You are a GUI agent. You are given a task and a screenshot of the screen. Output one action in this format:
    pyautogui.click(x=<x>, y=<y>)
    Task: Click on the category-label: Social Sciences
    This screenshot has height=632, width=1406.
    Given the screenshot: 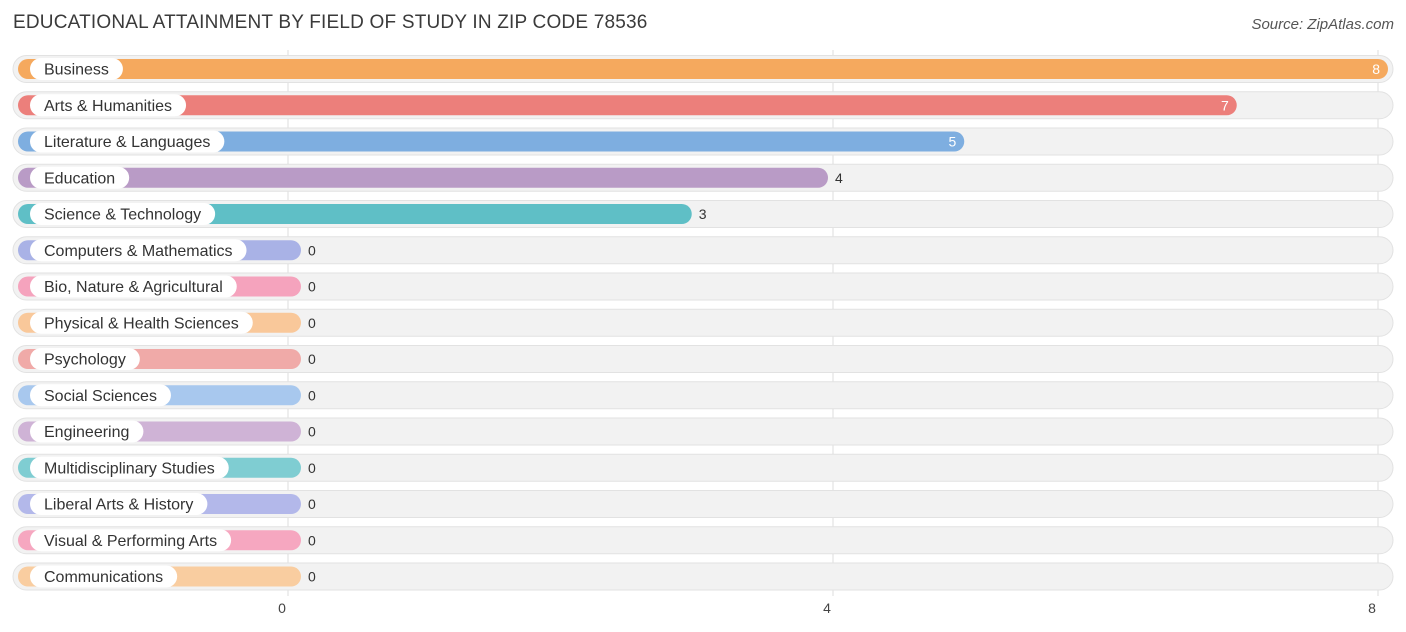 What is the action you would take?
    pyautogui.click(x=100, y=396)
    